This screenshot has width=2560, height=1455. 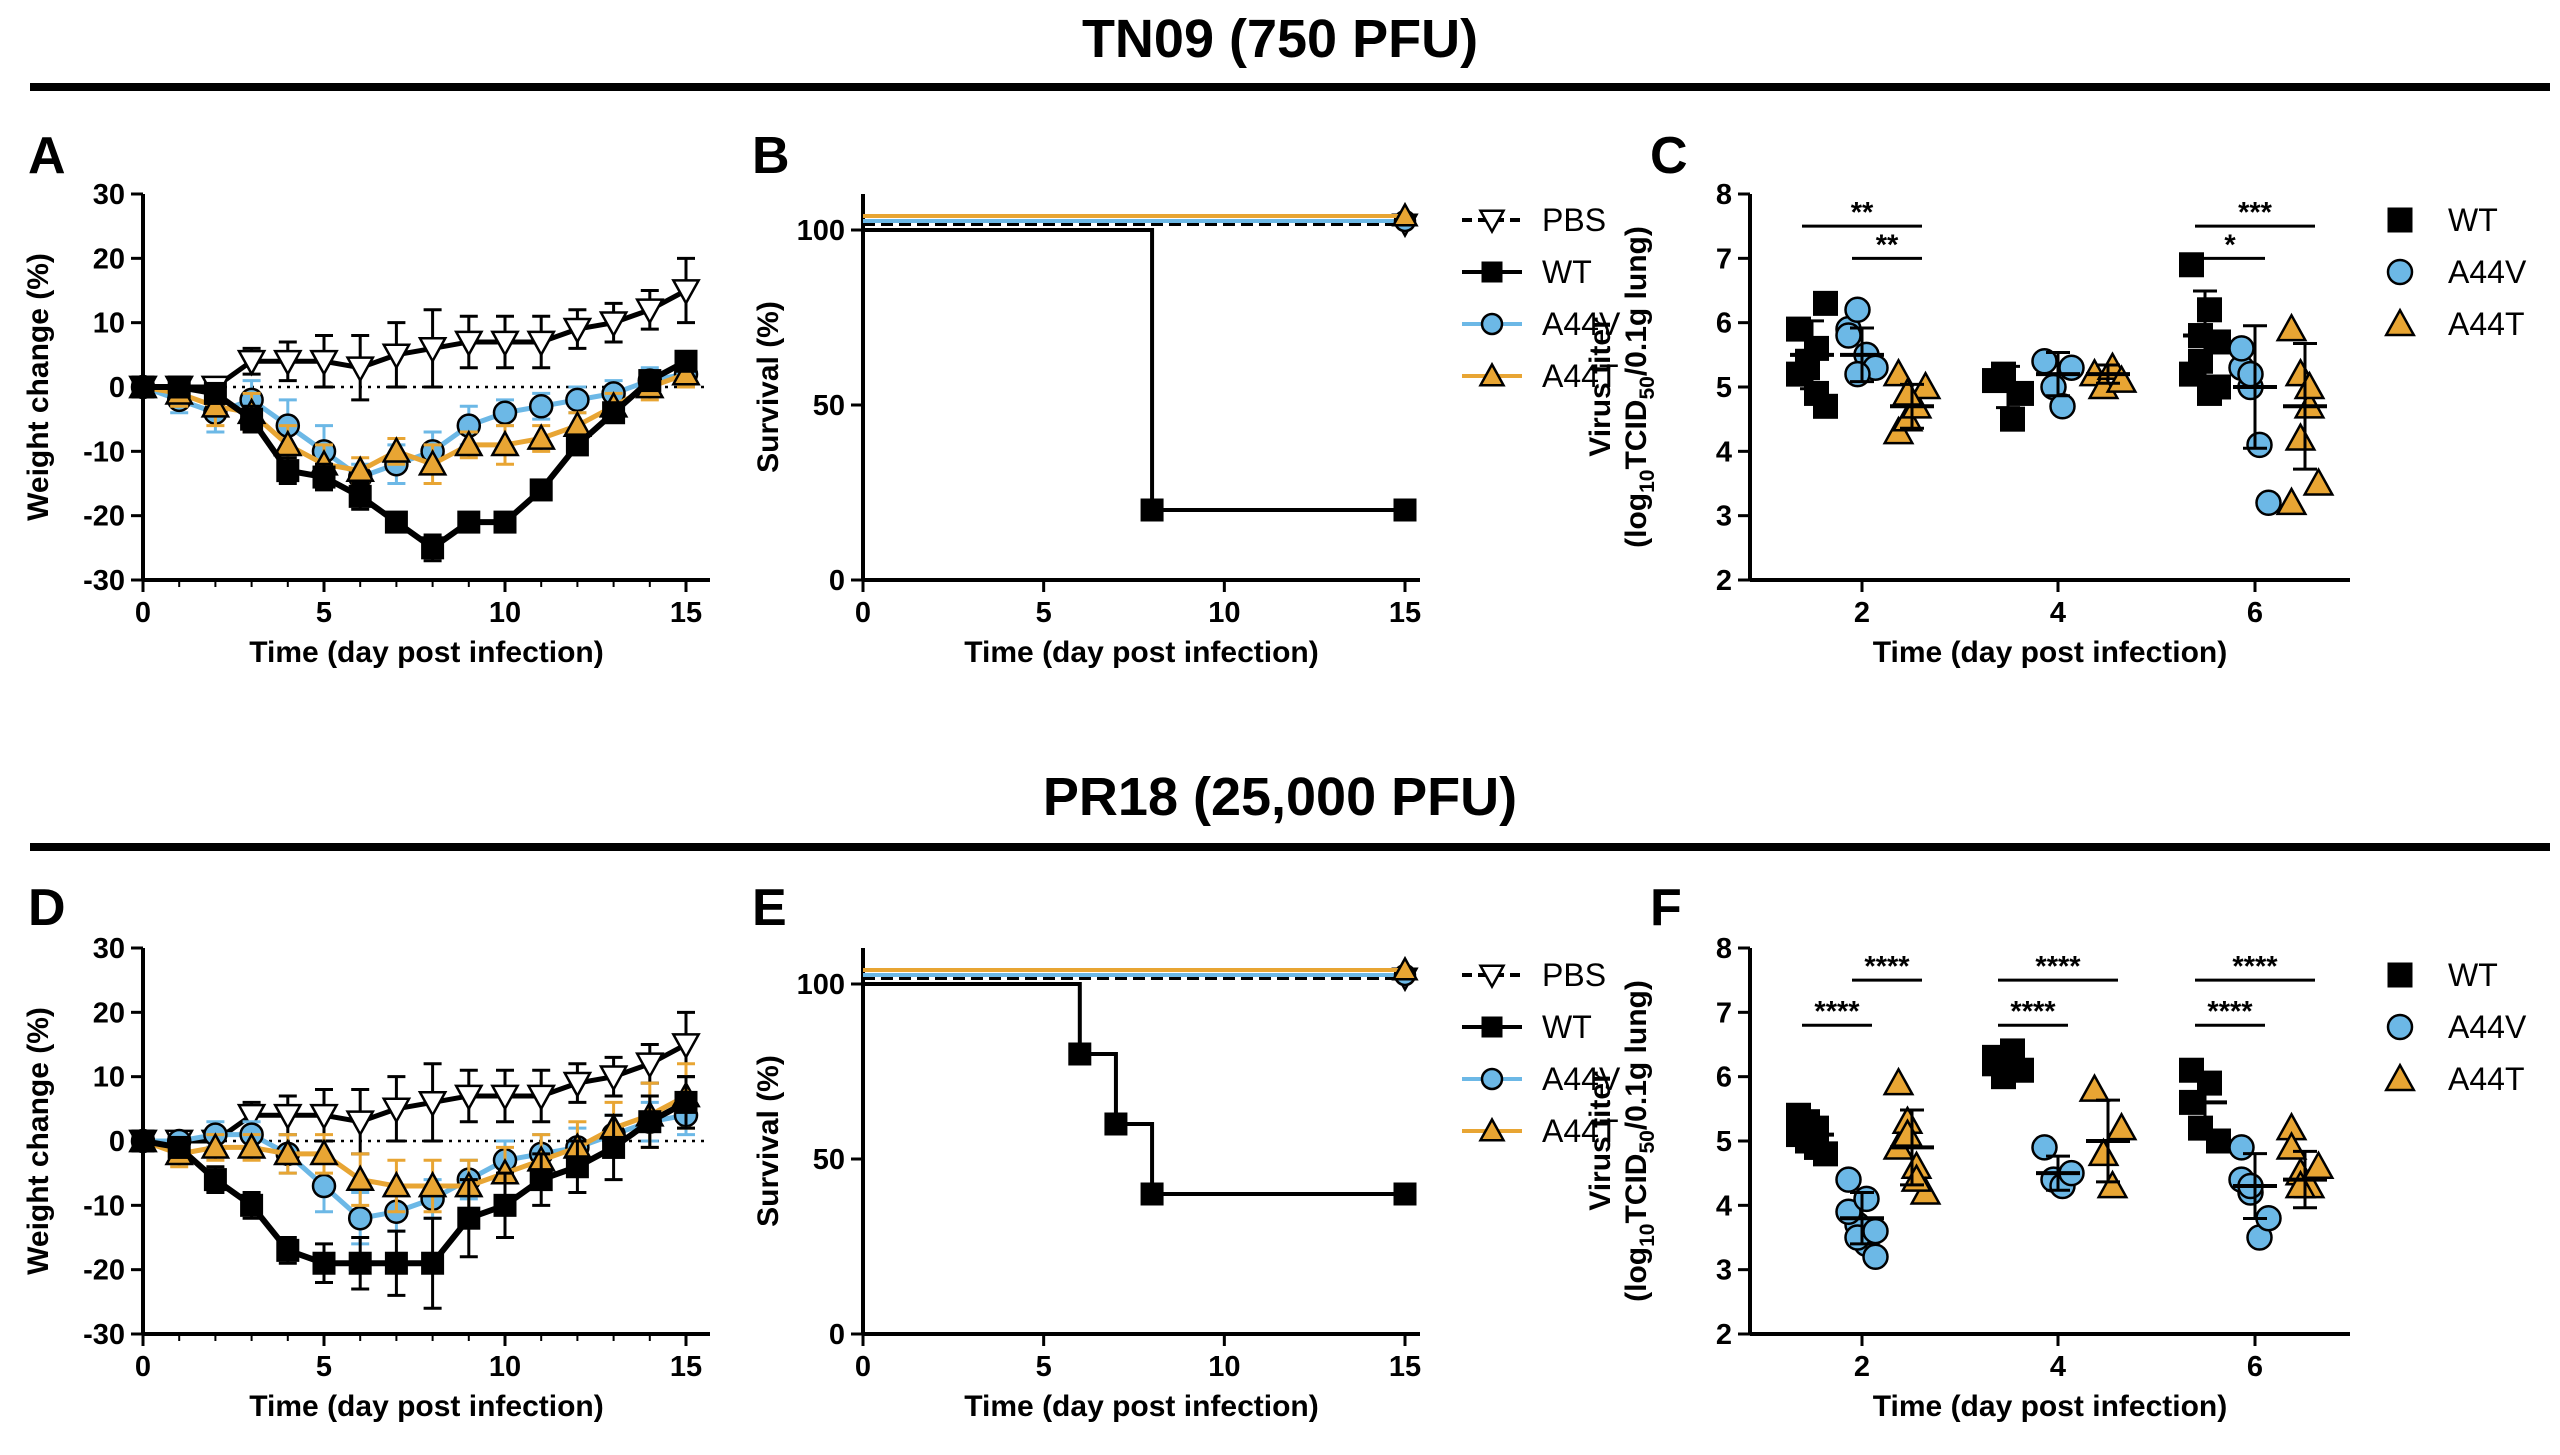 What do you see at coordinates (2255, 213) in the screenshot?
I see `significance-annotation: ***` at bounding box center [2255, 213].